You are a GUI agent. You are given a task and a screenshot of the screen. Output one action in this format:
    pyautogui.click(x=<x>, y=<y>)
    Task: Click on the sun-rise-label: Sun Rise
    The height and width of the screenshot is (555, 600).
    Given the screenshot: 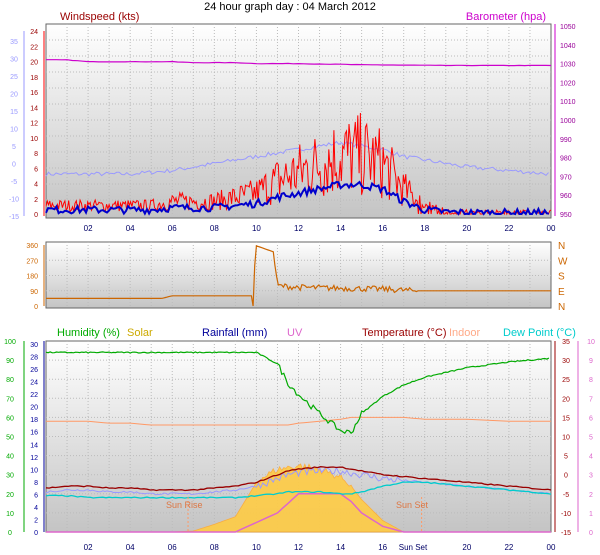 What is the action you would take?
    pyautogui.click(x=184, y=505)
    